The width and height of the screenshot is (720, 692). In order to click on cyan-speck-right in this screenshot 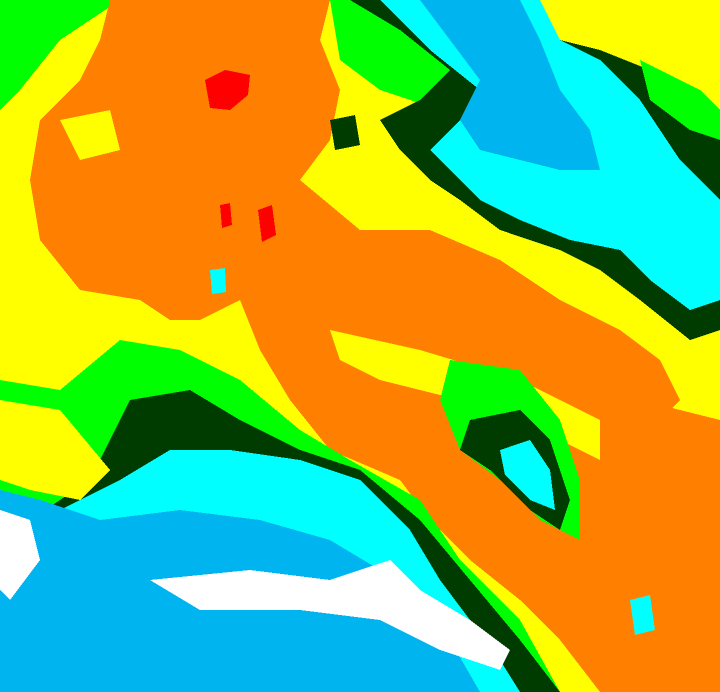, I will do `click(642, 615)`.